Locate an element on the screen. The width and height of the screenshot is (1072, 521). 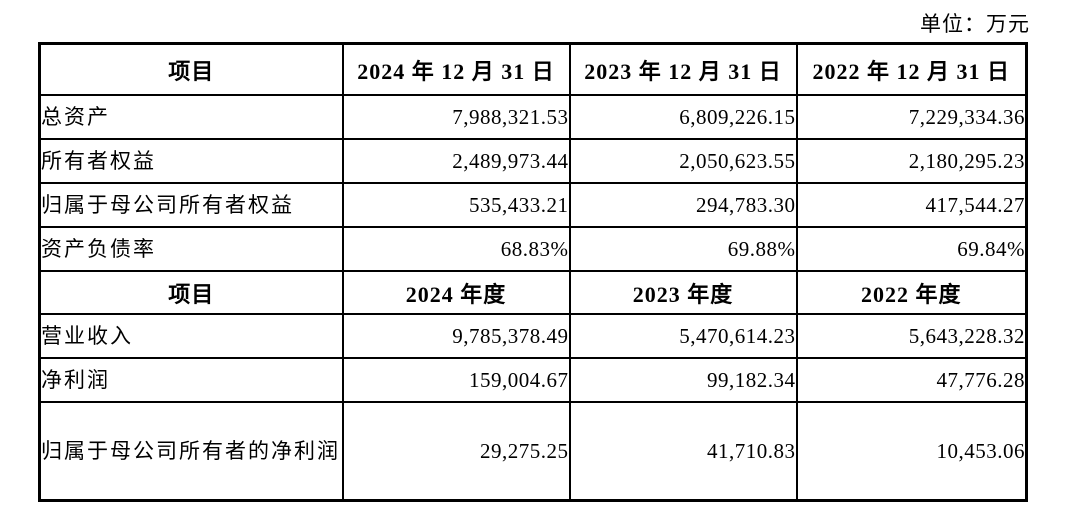
row-label: 所有者权益 is located at coordinates (191, 161).